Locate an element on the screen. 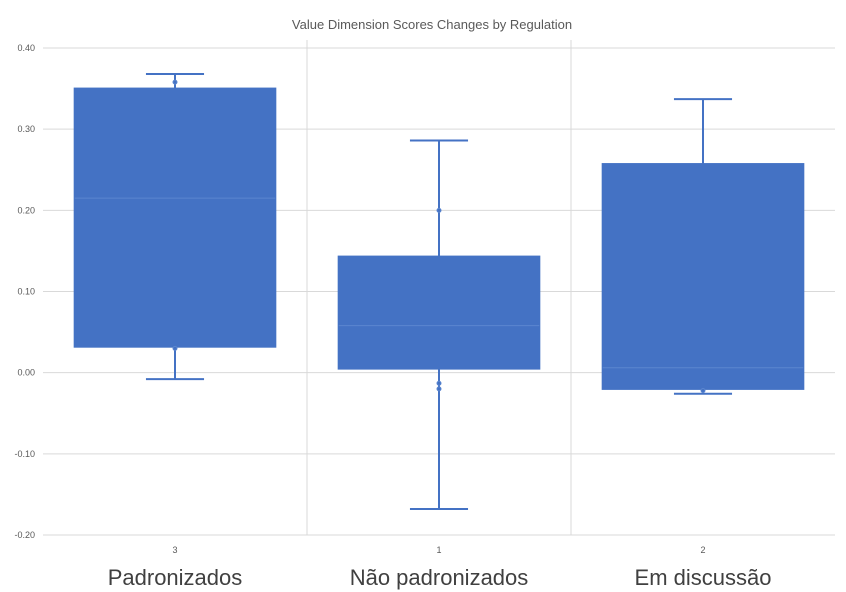 Image resolution: width=846 pixels, height=592 pixels. y-tick-label: 0.10 is located at coordinates (26, 292).